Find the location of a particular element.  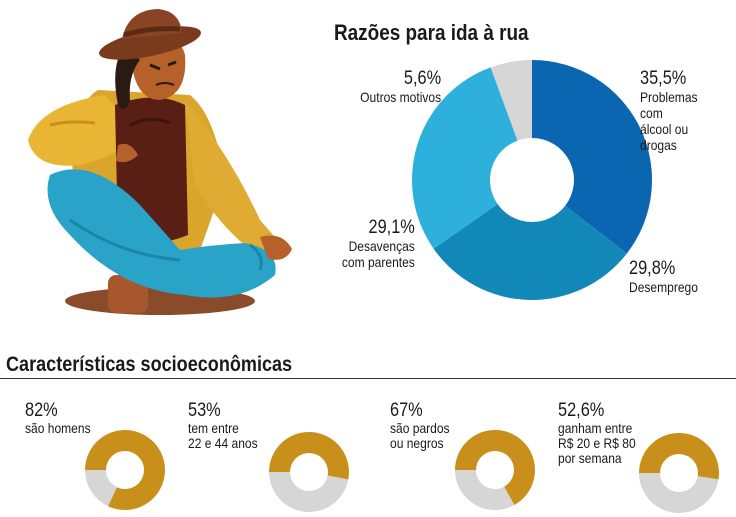

small-donut-race is located at coordinates (495, 470).